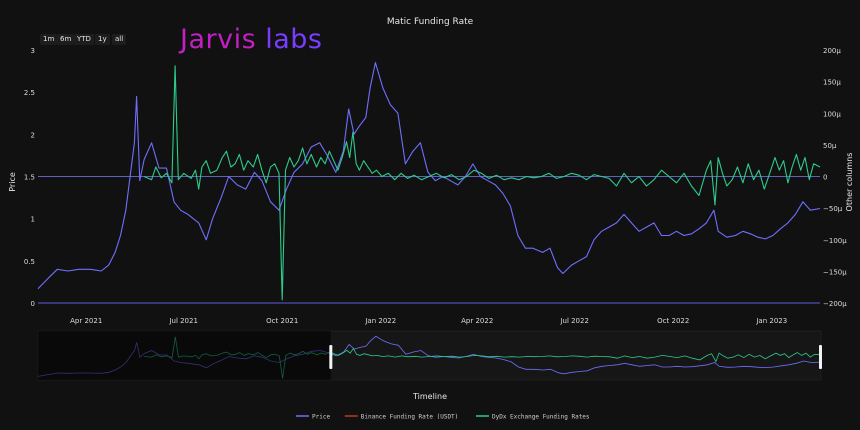 Image resolution: width=860 pixels, height=430 pixels. What do you see at coordinates (833, 209) in the screenshot?
I see `secondary-y-tick-label: −50μ` at bounding box center [833, 209].